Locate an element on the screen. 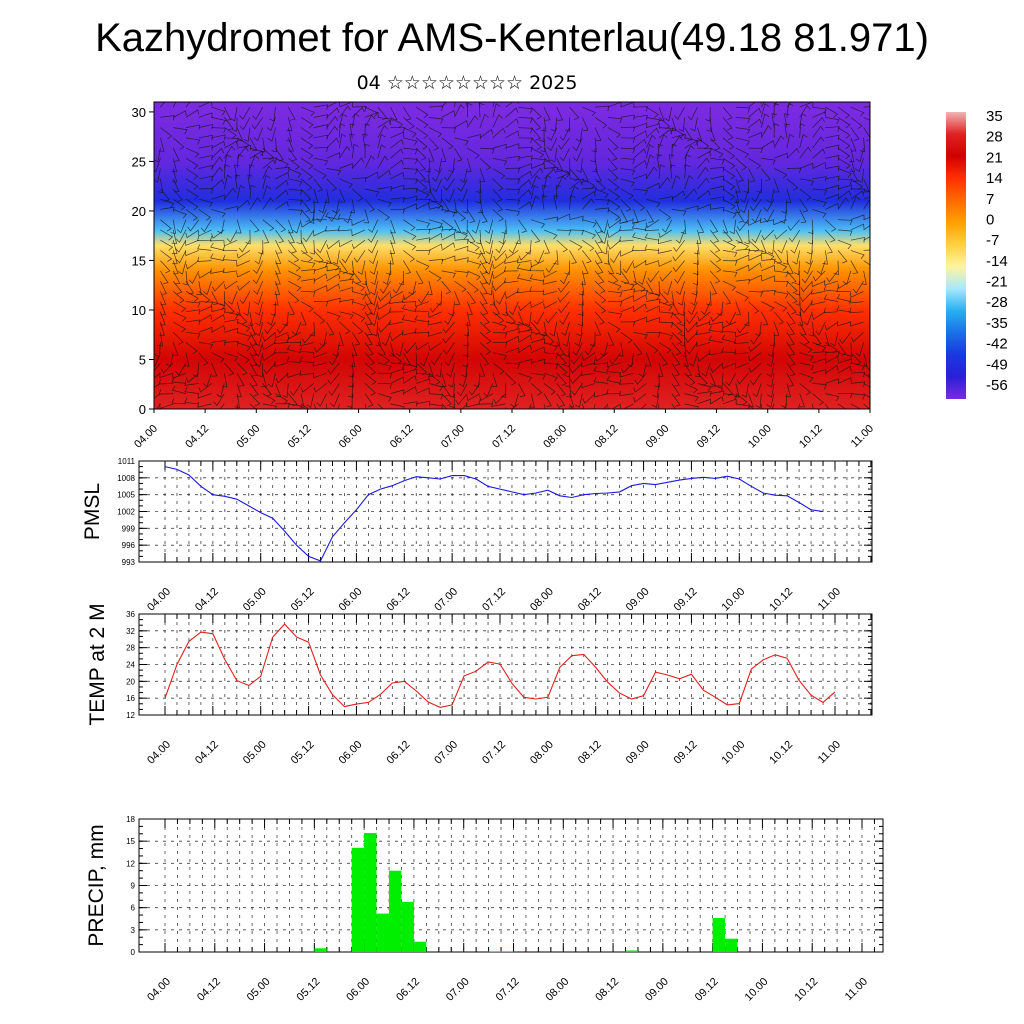 The image size is (1024, 1024). x-tick-label: 09.12 is located at coordinates (709, 437).